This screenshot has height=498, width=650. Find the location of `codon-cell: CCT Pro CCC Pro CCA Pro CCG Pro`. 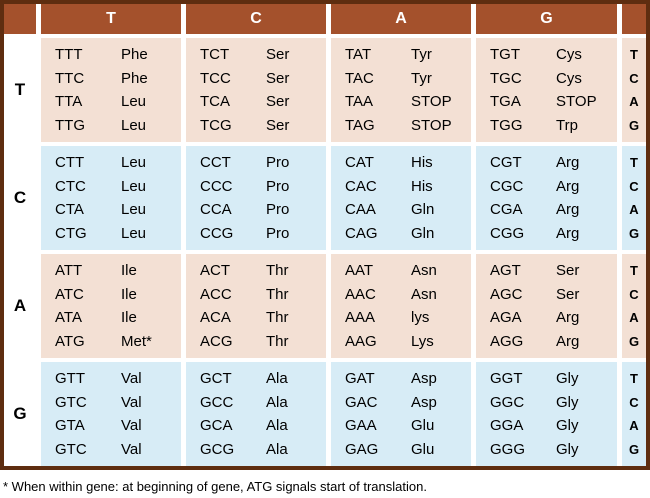

codon-cell: CCT Pro CCC Pro CCA Pro CCG Pro is located at coordinates (256, 198).